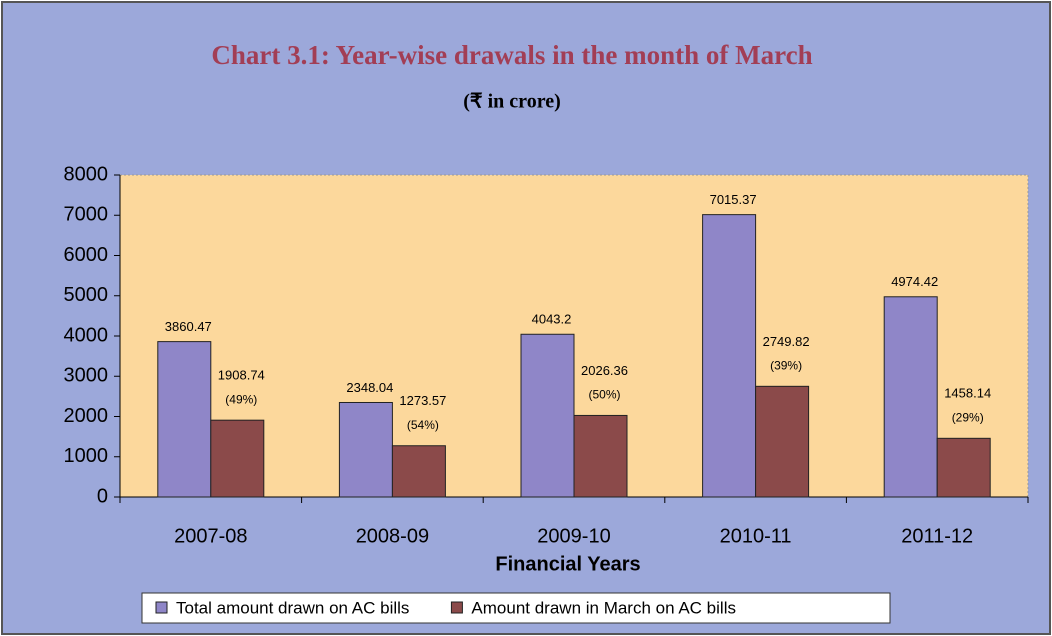 This screenshot has width=1052, height=636. I want to click on y-tick-label: 5000, so click(86, 295).